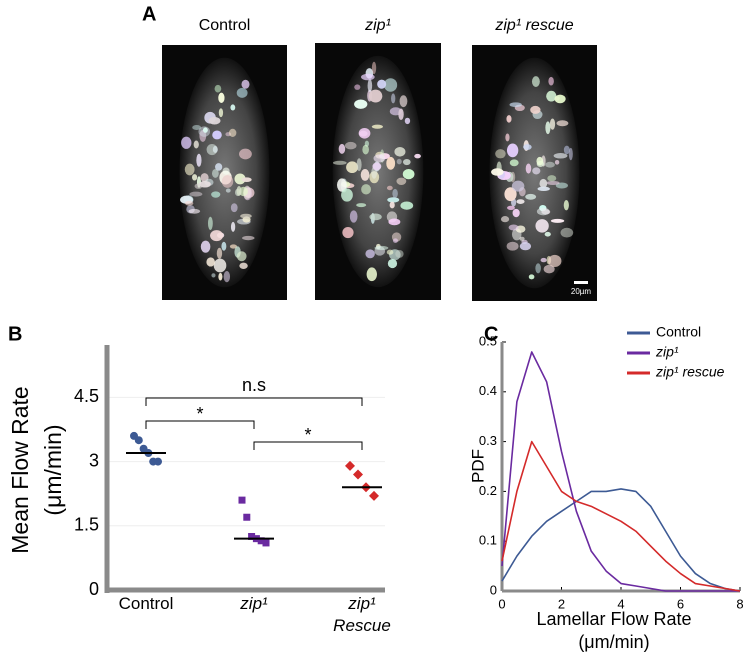 The image size is (747, 662). I want to click on y-tick-label: 1.5, so click(86, 525).